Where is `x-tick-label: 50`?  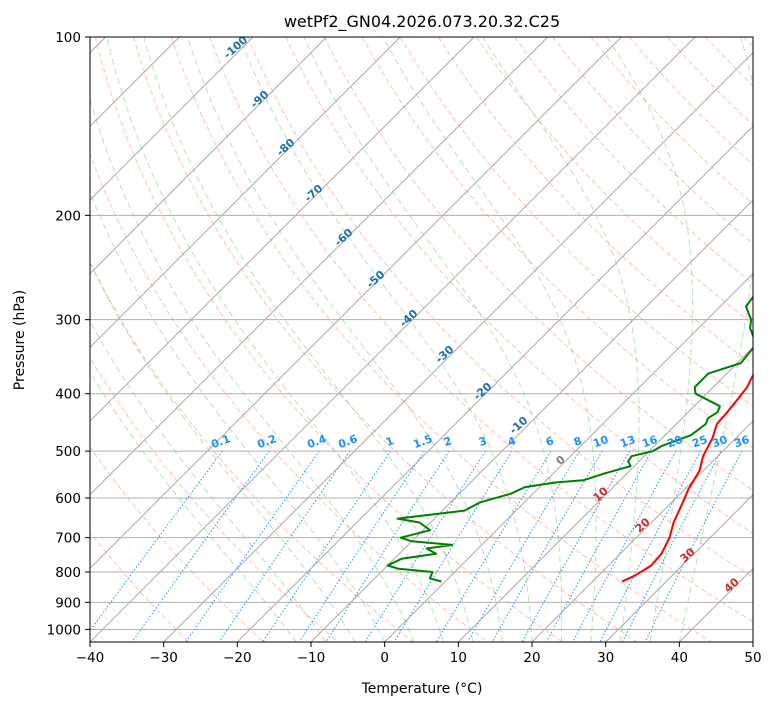
x-tick-label: 50 is located at coordinates (752, 658).